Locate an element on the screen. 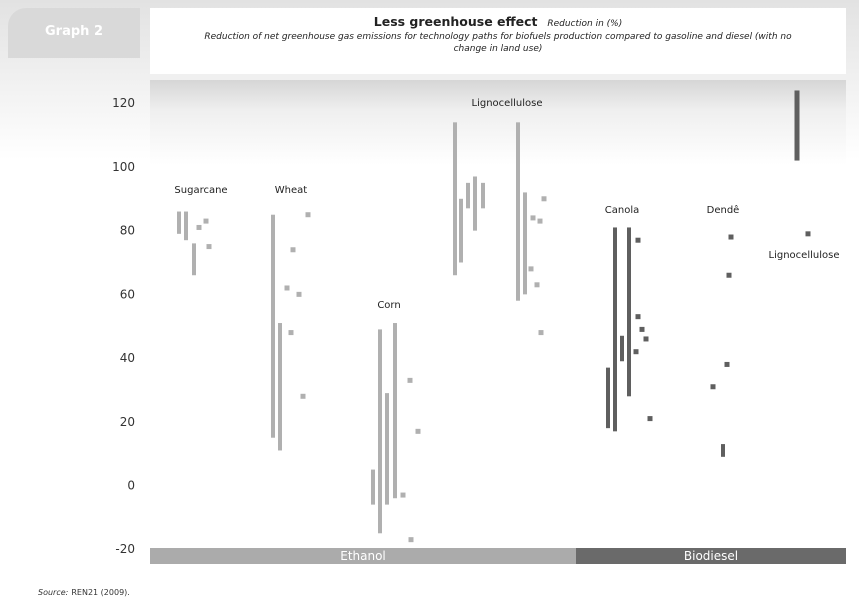 This screenshot has width=859, height=603. source-text: REN21 (2009). is located at coordinates (100, 592).